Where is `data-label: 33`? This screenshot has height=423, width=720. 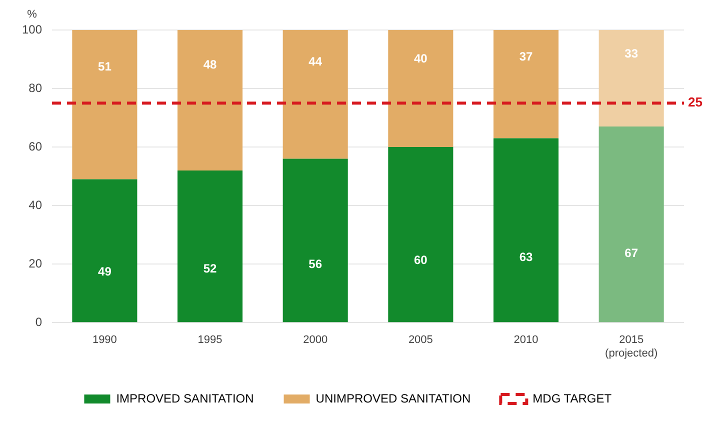 data-label: 33 is located at coordinates (631, 53).